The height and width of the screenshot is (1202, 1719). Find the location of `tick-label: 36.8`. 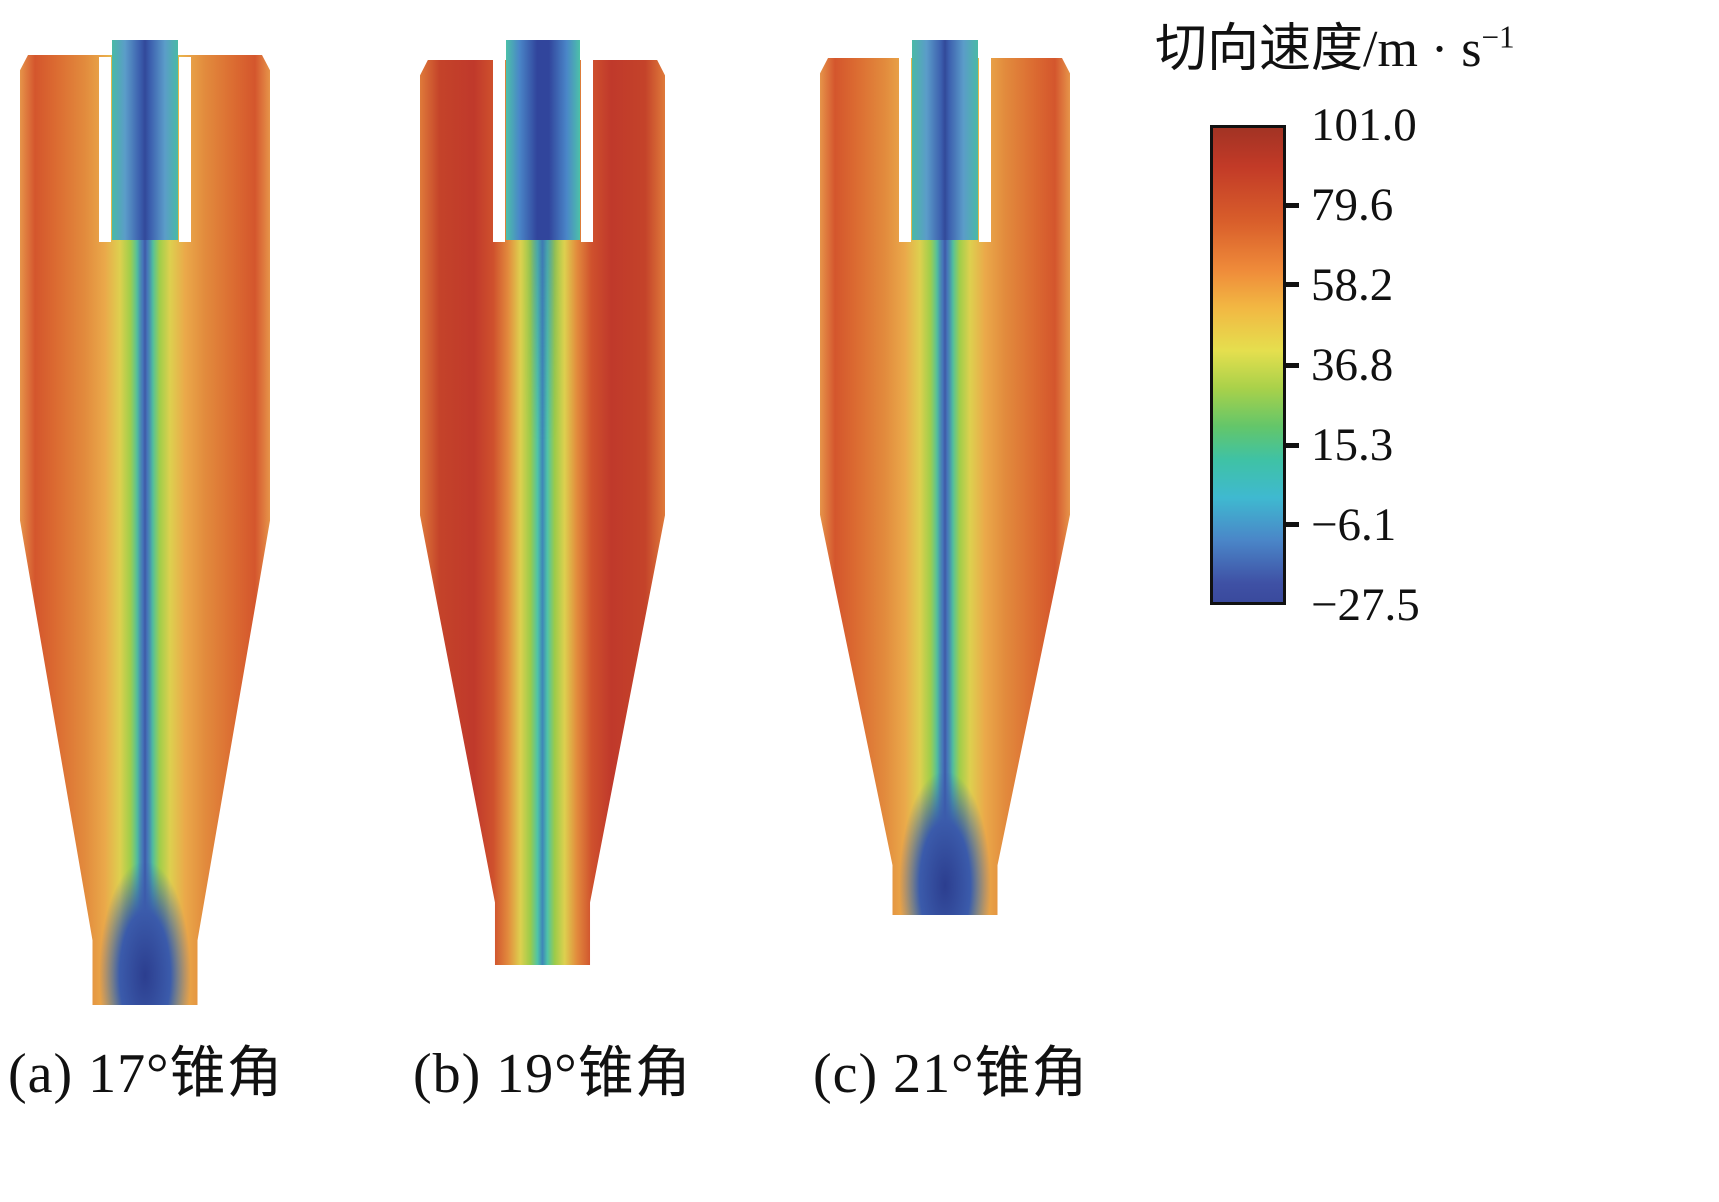

tick-label: 36.8 is located at coordinates (1352, 365).